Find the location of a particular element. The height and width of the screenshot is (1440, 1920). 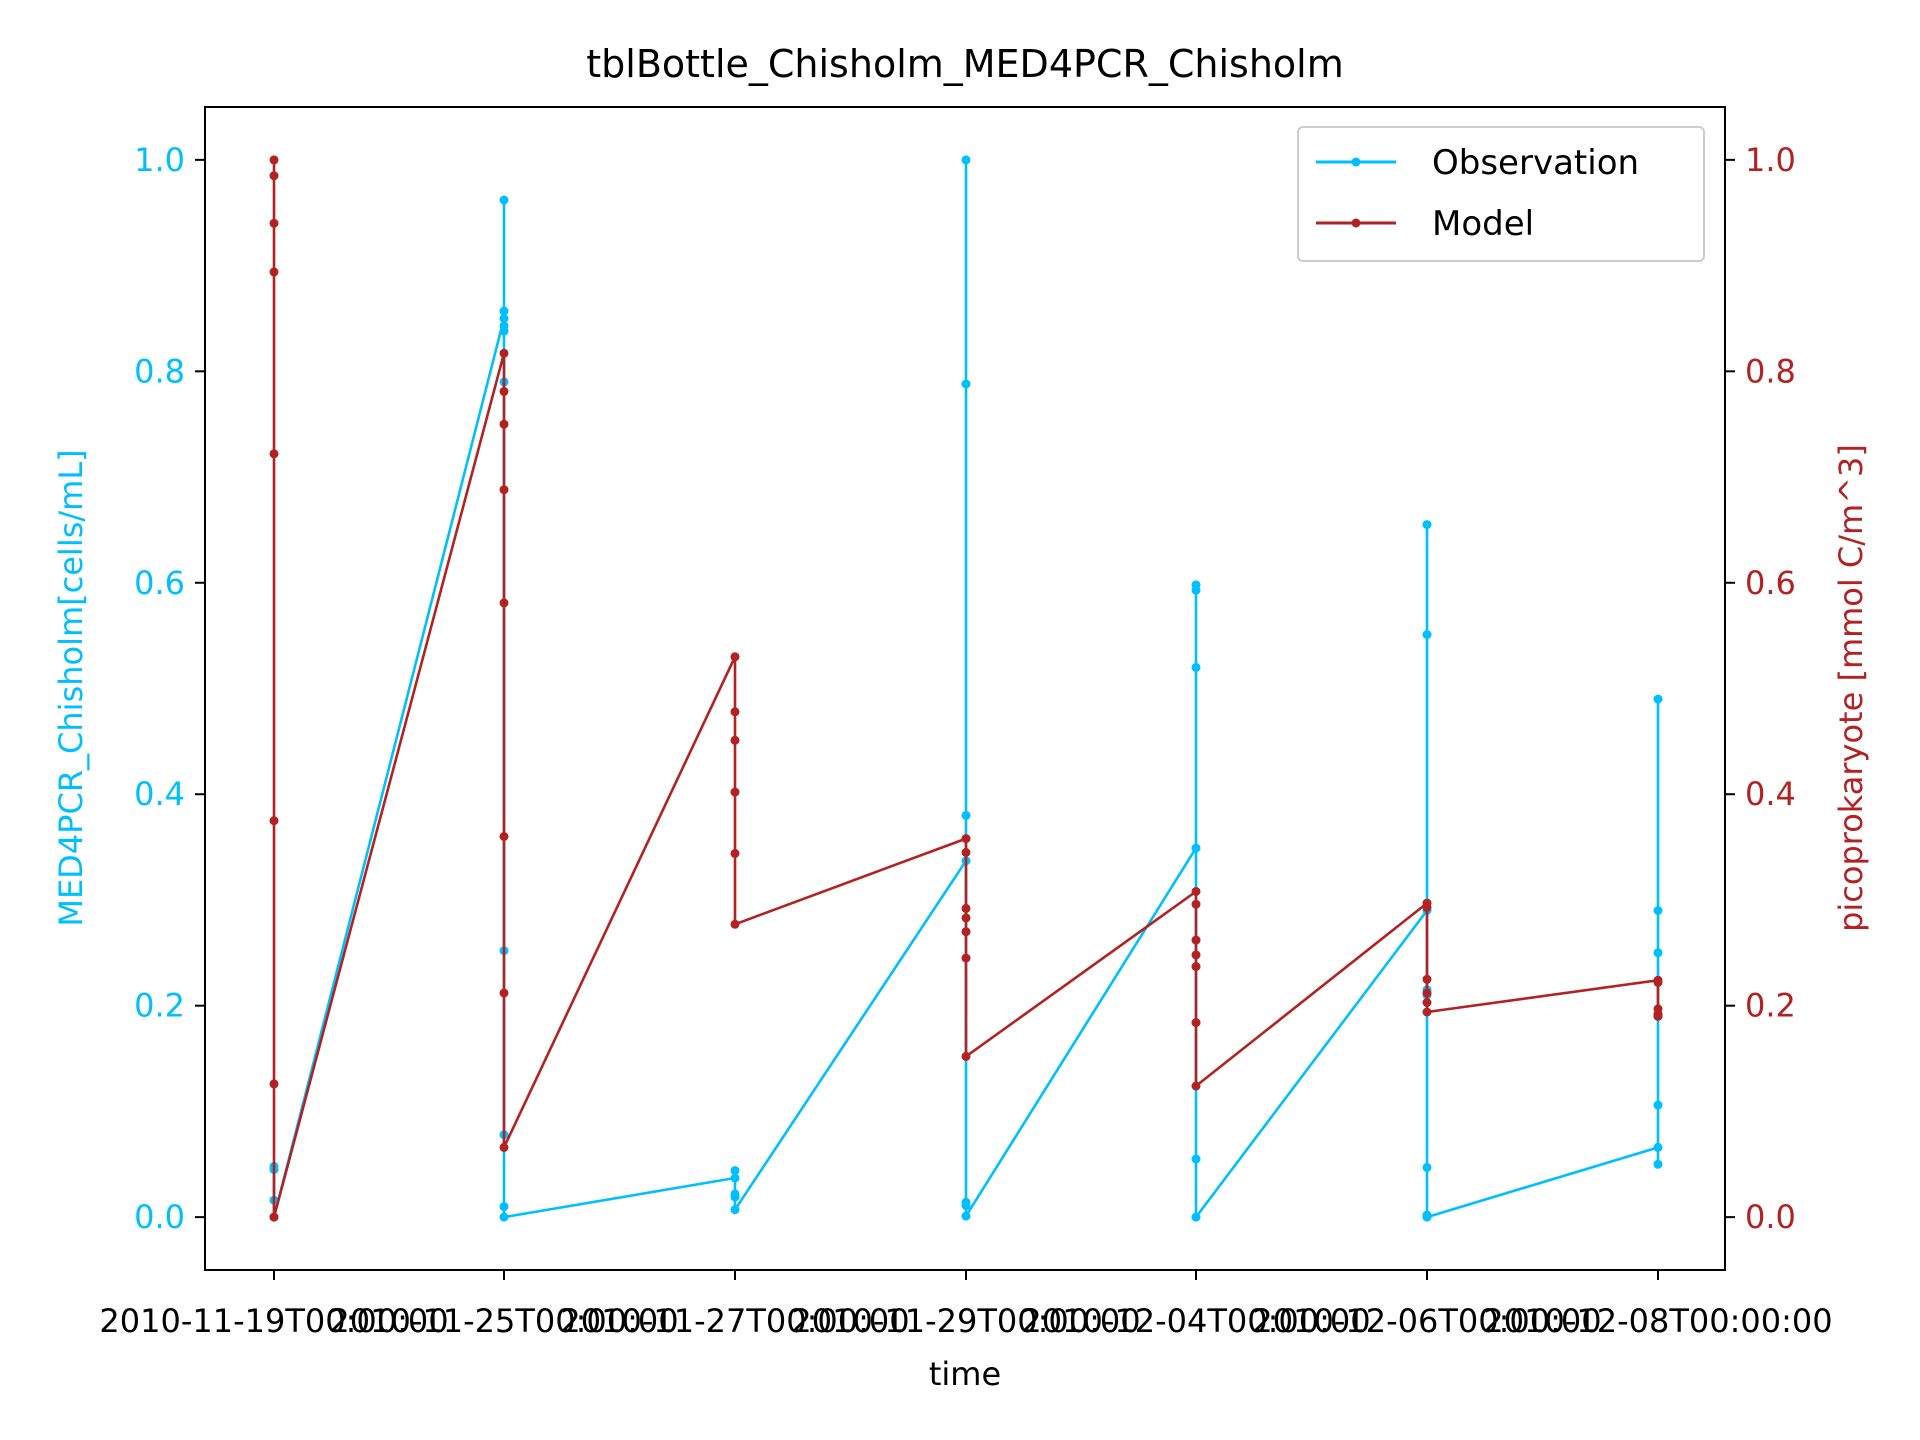

y-tick-label-left: 0.6 is located at coordinates (159, 583).